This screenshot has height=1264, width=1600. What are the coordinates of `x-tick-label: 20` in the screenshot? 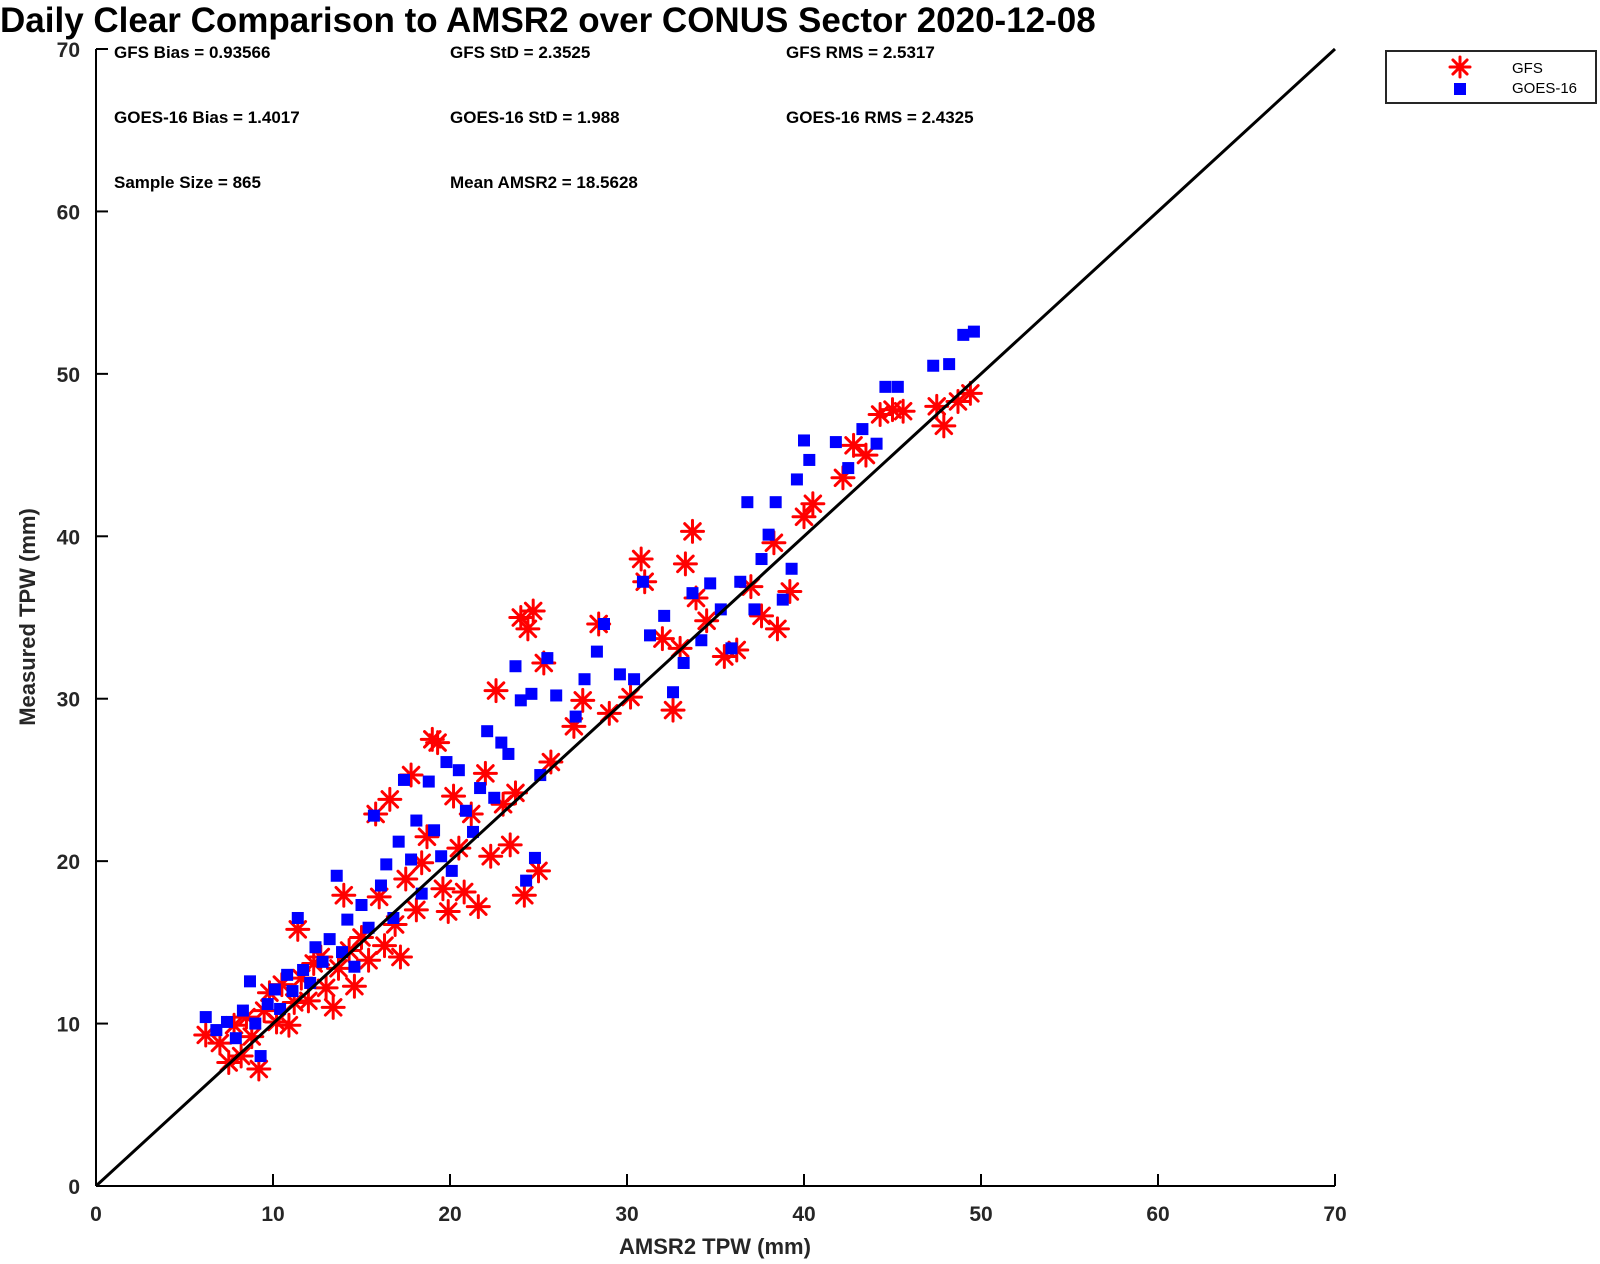 It's located at (449, 1214).